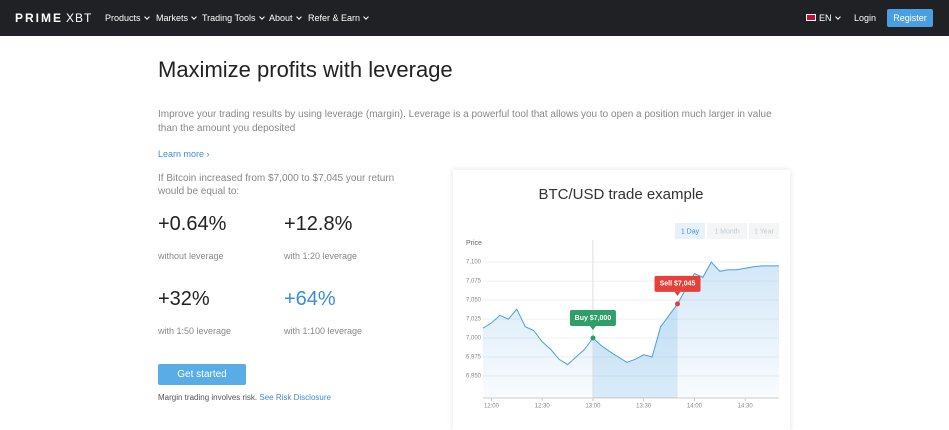  What do you see at coordinates (811, 17) in the screenshot?
I see `flag-icon` at bounding box center [811, 17].